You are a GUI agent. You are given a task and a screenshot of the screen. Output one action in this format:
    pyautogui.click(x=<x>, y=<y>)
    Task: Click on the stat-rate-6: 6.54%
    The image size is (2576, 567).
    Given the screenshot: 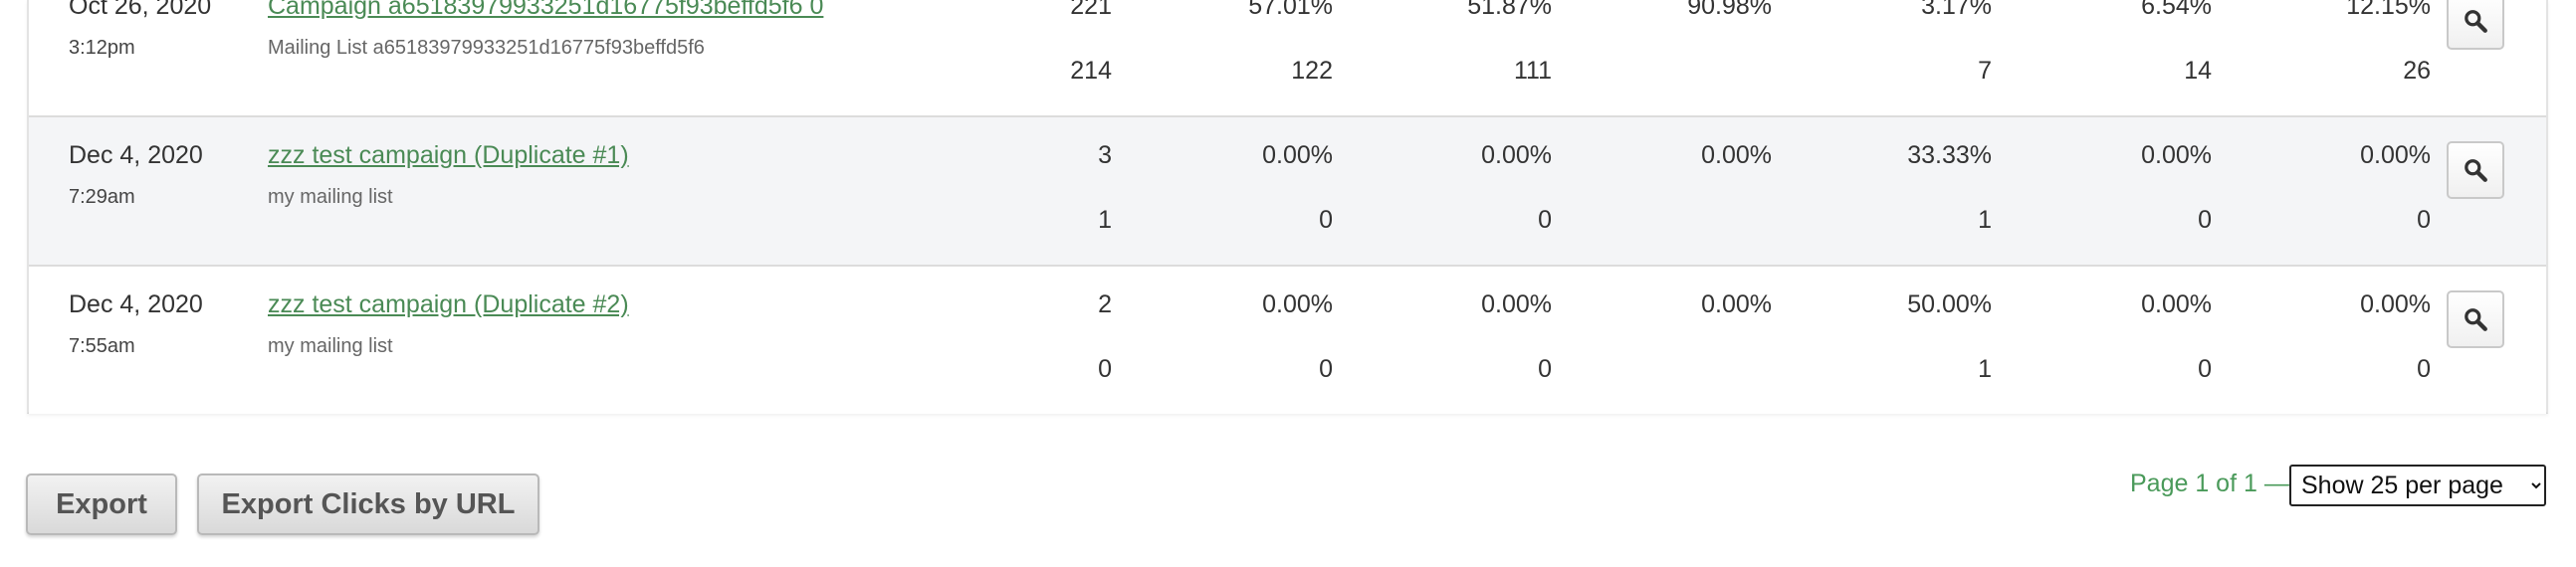 What is the action you would take?
    pyautogui.click(x=2176, y=10)
    